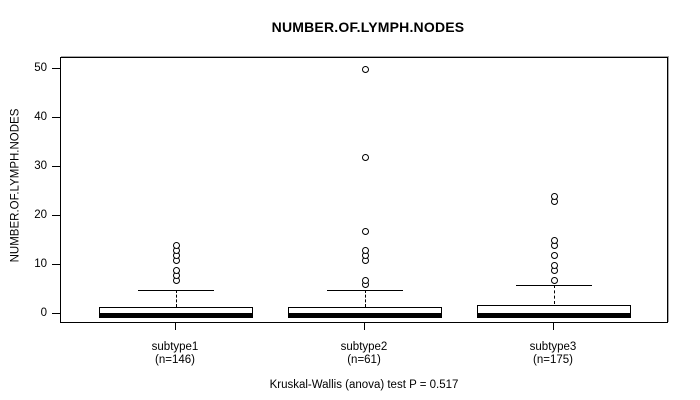 This screenshot has height=400, width=700. I want to click on chart-title: NUMBER.OF.LYMPH.NODES, so click(368, 27).